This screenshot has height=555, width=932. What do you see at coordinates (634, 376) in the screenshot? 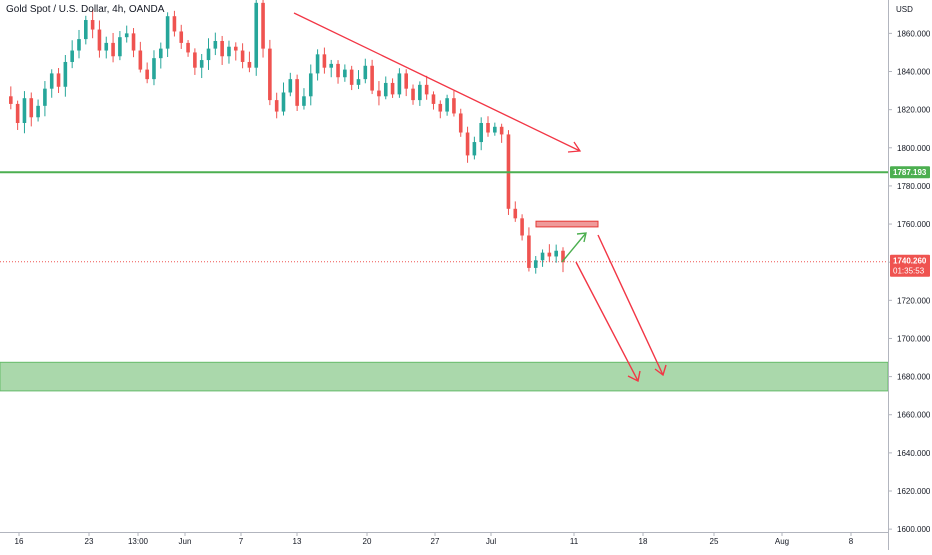
I see `projection-second-arrowhead` at bounding box center [634, 376].